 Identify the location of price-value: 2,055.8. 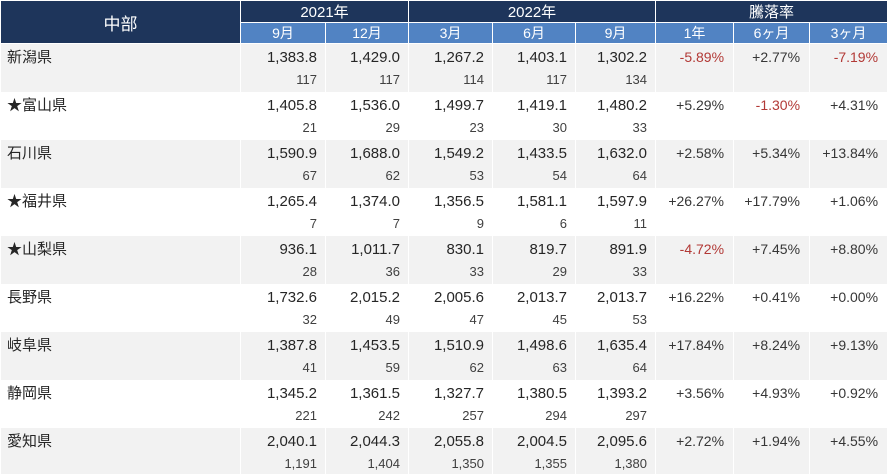
(458, 441).